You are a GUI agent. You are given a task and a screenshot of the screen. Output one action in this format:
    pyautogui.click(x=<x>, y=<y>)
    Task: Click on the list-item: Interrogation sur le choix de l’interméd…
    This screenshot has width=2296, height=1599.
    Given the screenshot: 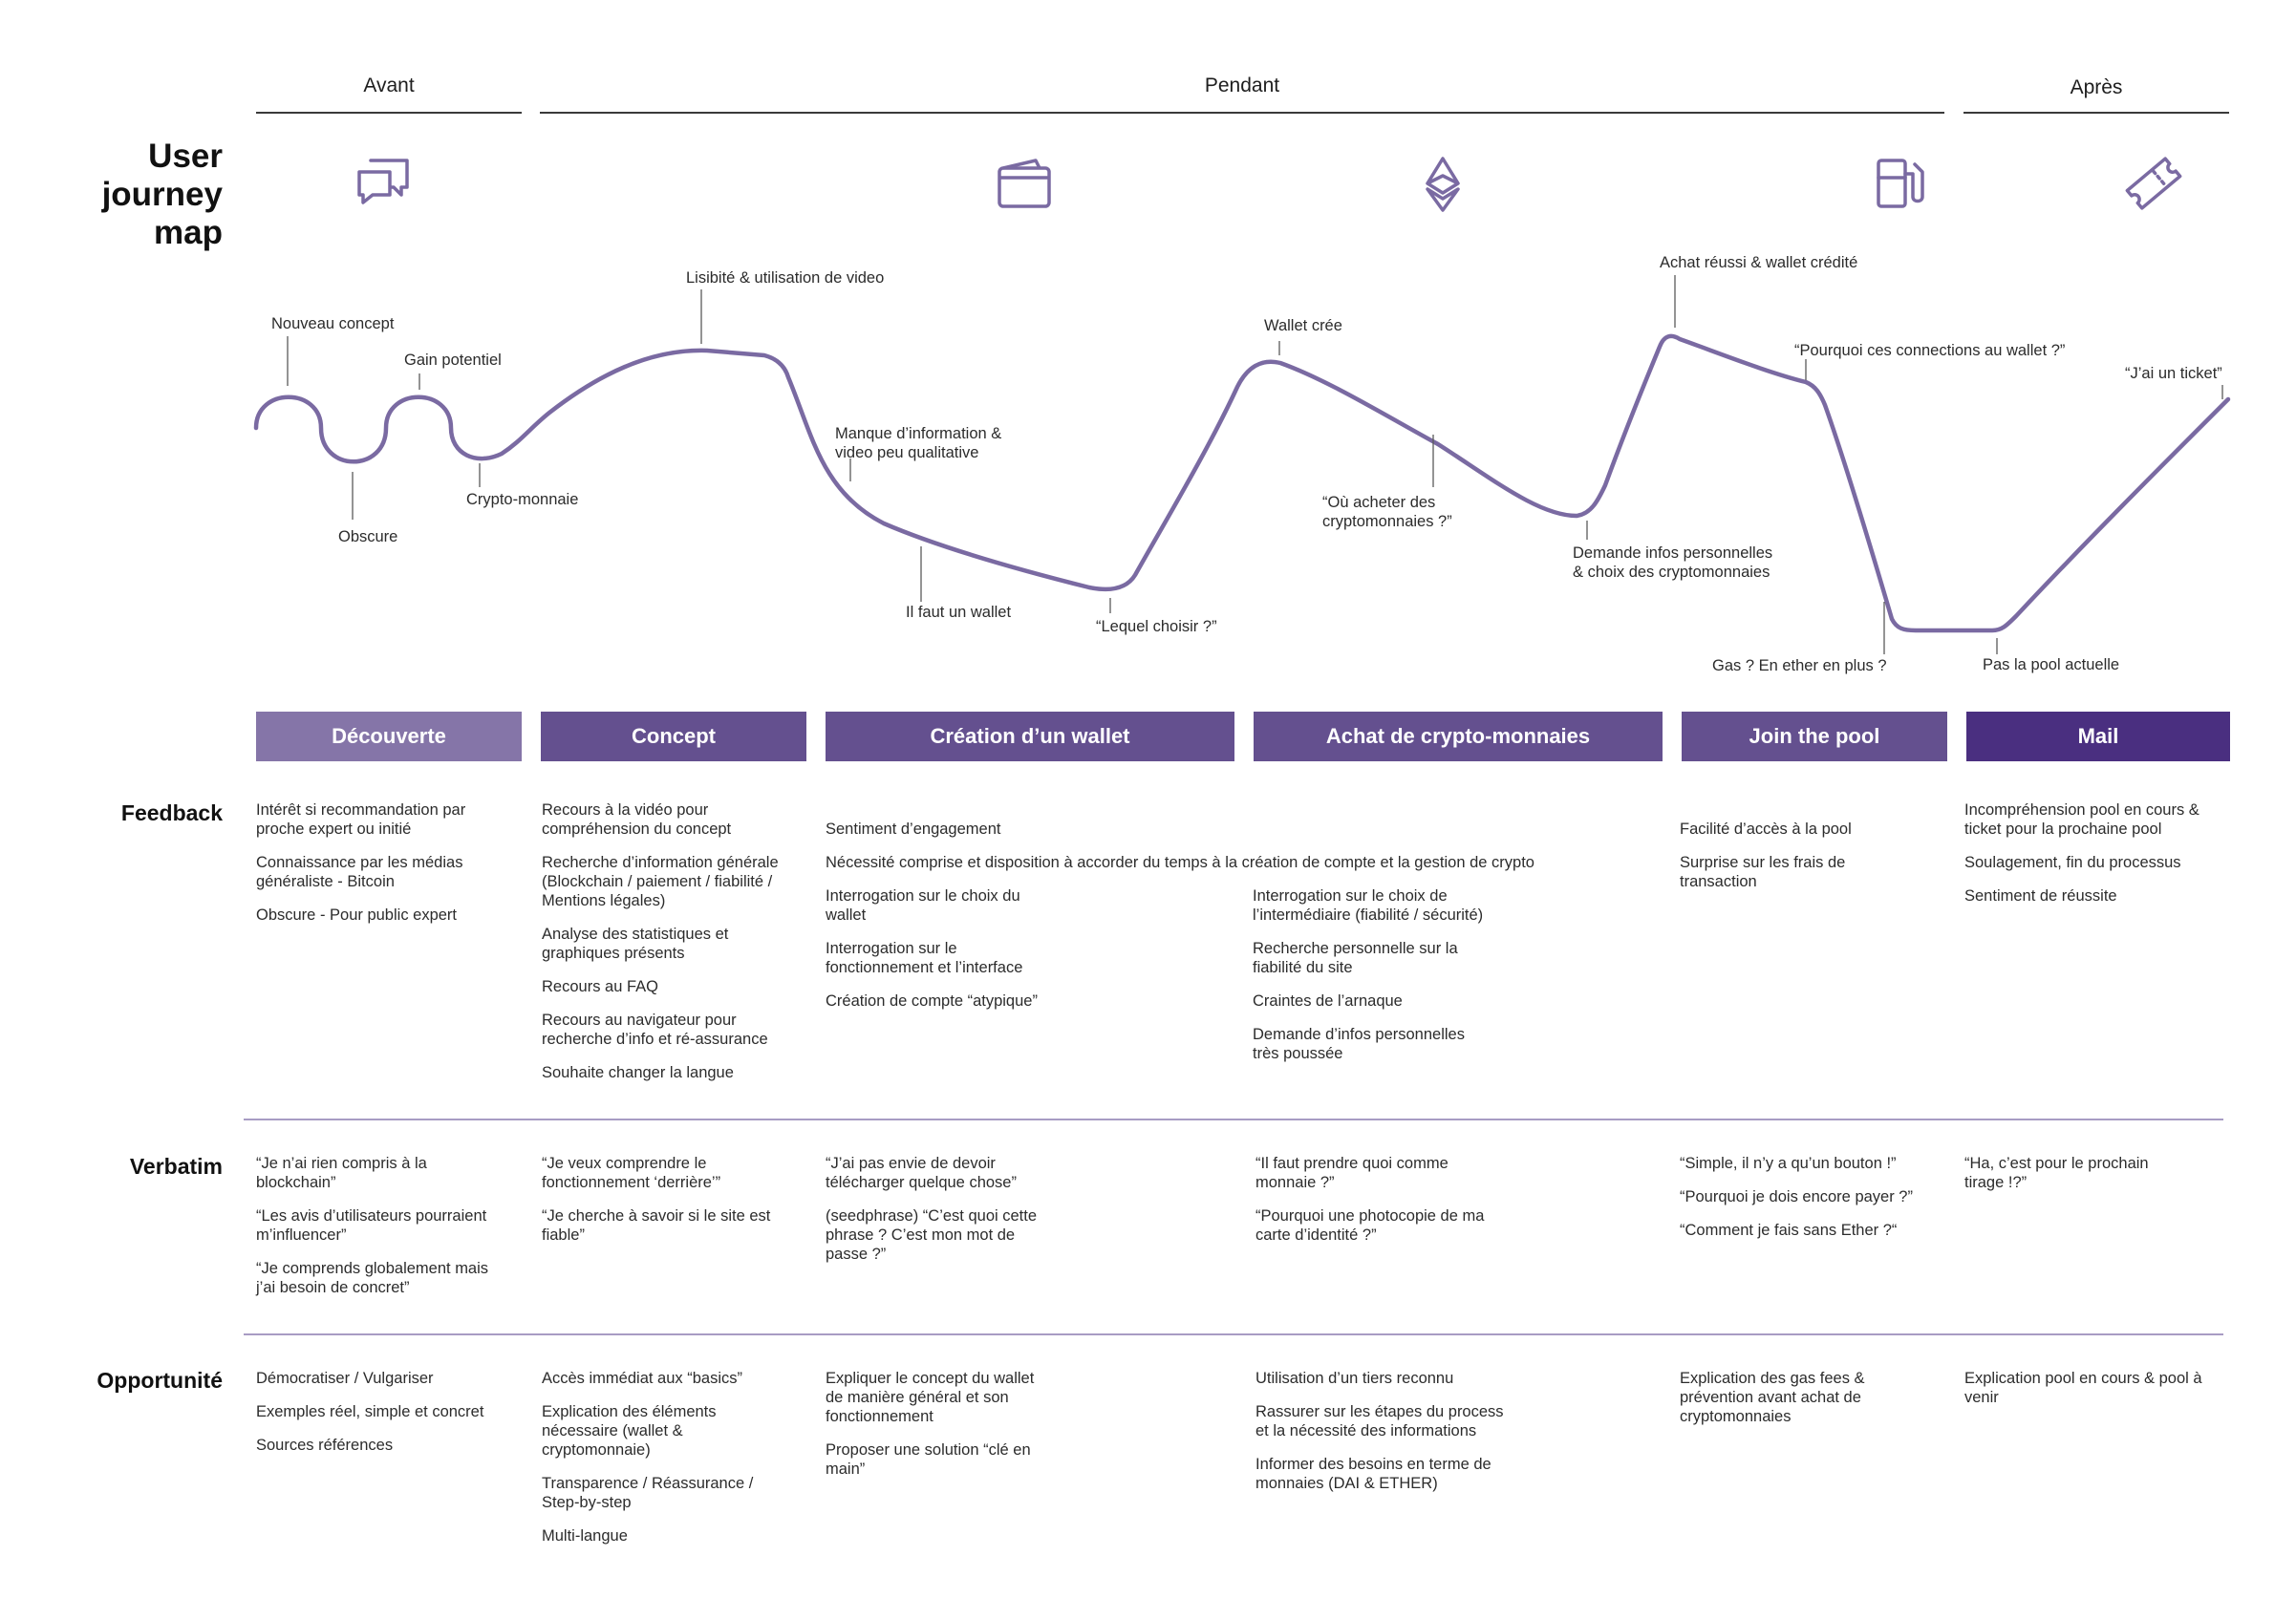 What is the action you would take?
    pyautogui.click(x=1368, y=905)
    